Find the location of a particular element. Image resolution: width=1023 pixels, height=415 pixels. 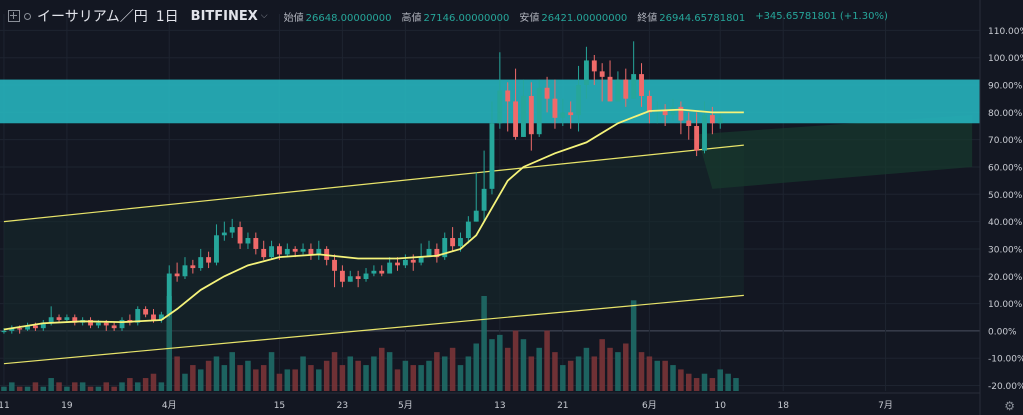

change-value: +345.65781801 (+1.30%) is located at coordinates (821, 16).